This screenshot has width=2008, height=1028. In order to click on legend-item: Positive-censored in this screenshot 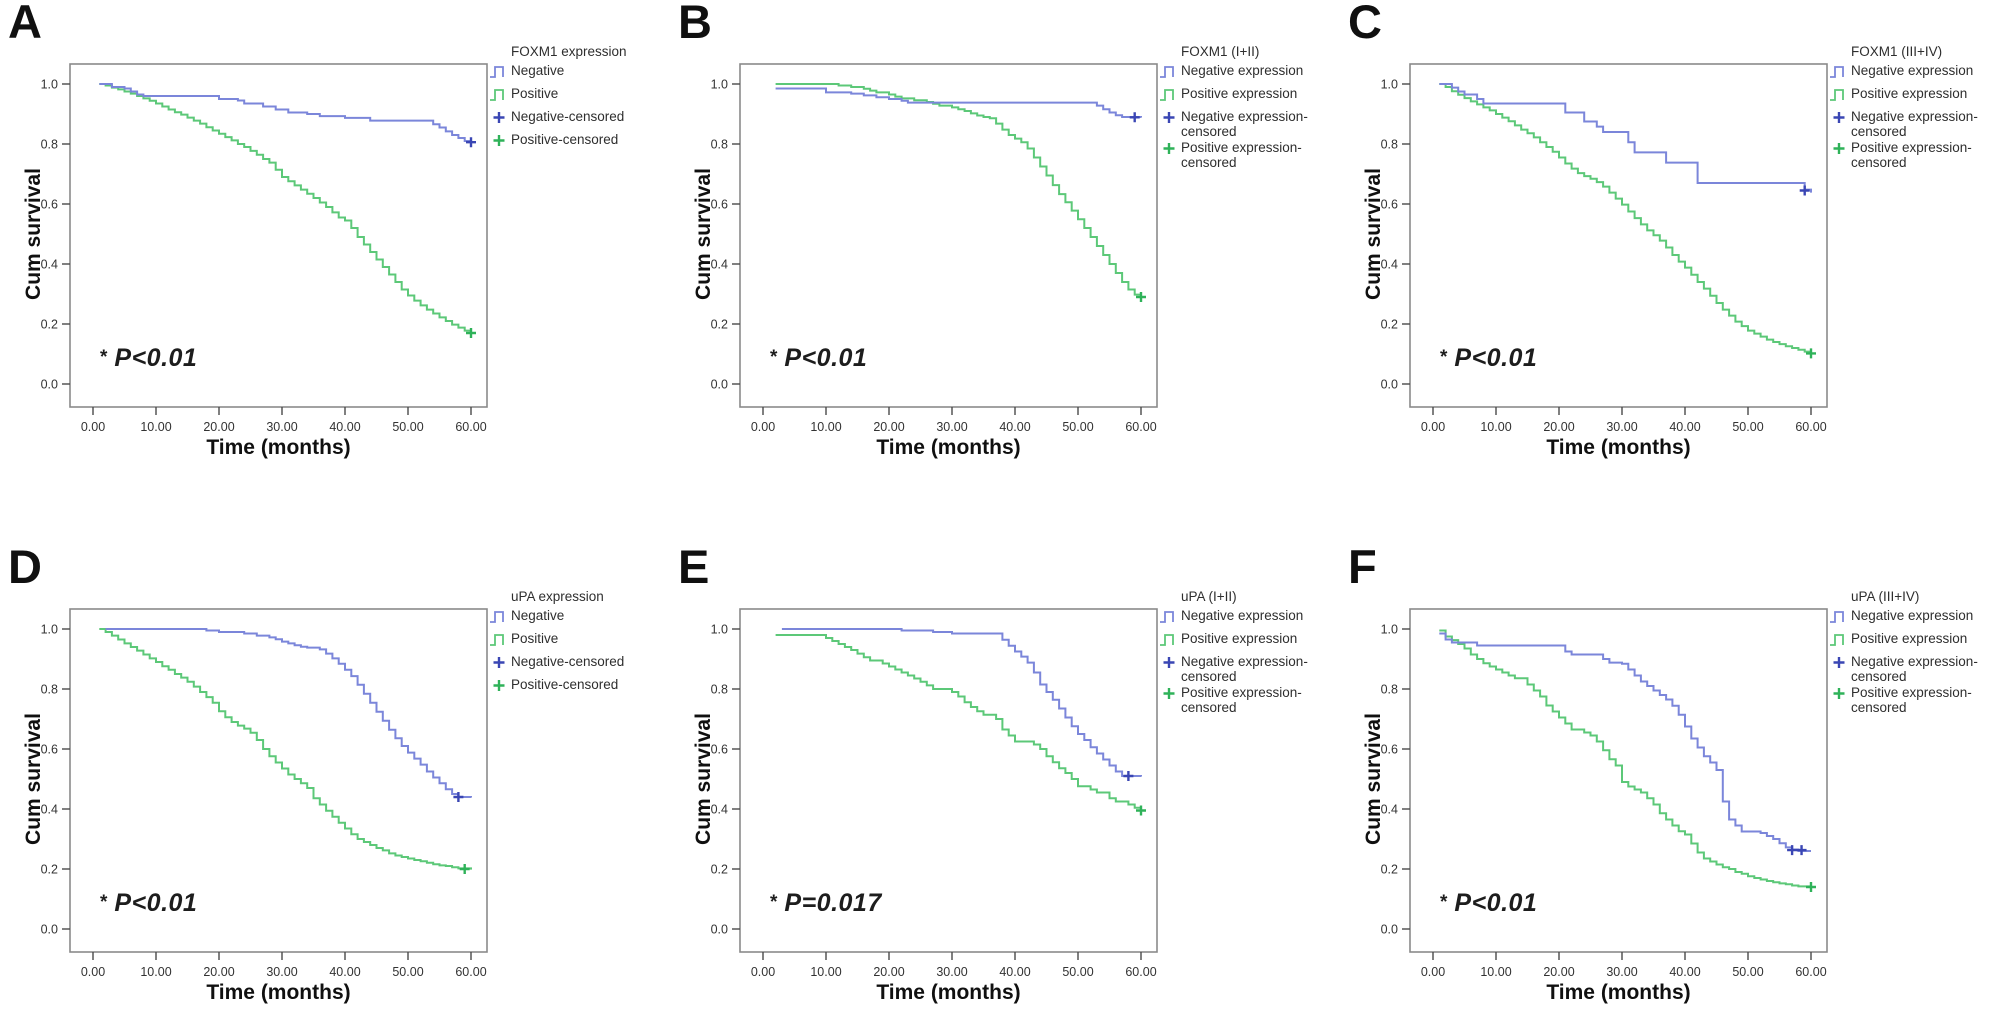, I will do `click(578, 143)`.